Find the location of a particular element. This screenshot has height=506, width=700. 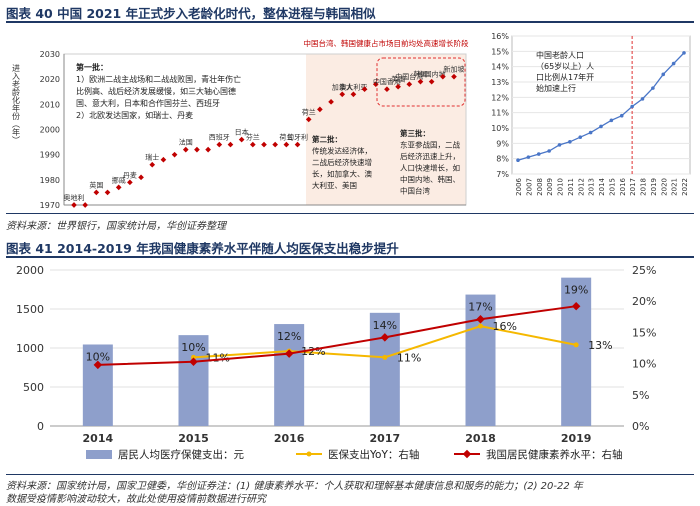

point-label: 中国香港 is located at coordinates (387, 81).